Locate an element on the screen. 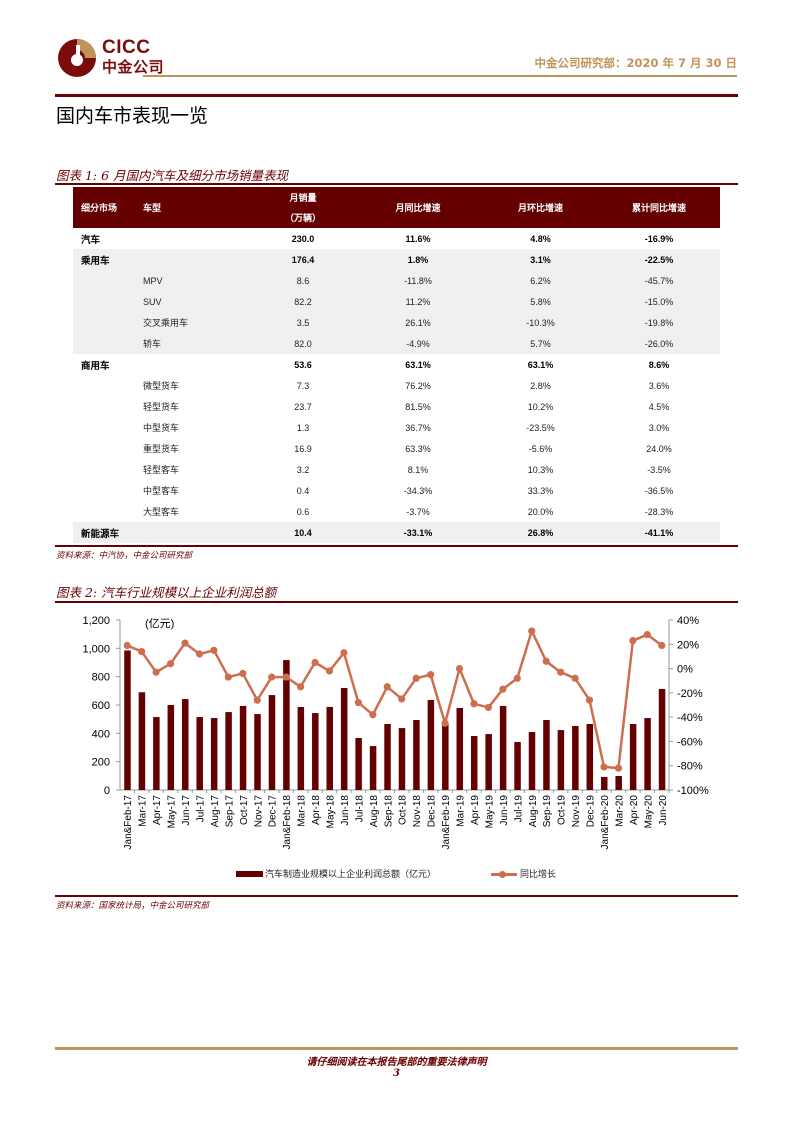 This screenshot has height=1122, width=793. cell-segment: 汽车 is located at coordinates (91, 240).